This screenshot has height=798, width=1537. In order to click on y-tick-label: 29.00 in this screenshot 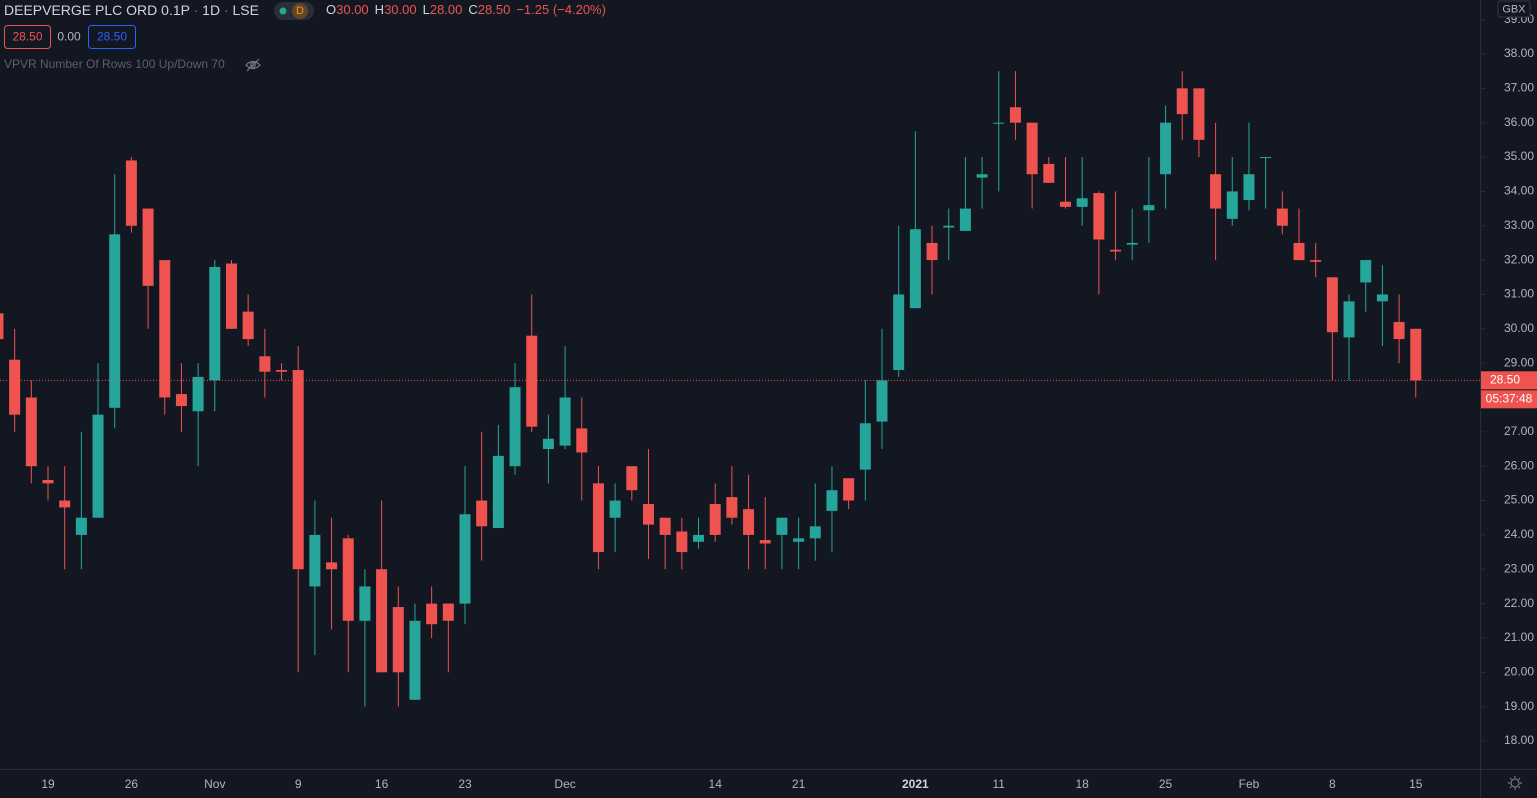, I will do `click(1519, 362)`.